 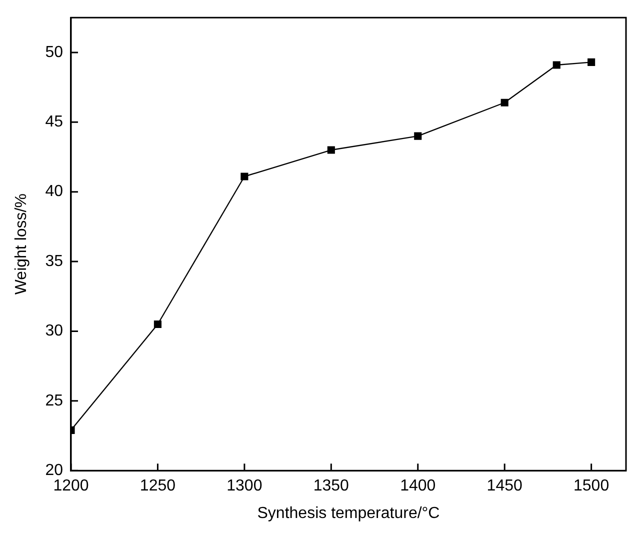 I want to click on x-tick-label: 1500, so click(x=592, y=486).